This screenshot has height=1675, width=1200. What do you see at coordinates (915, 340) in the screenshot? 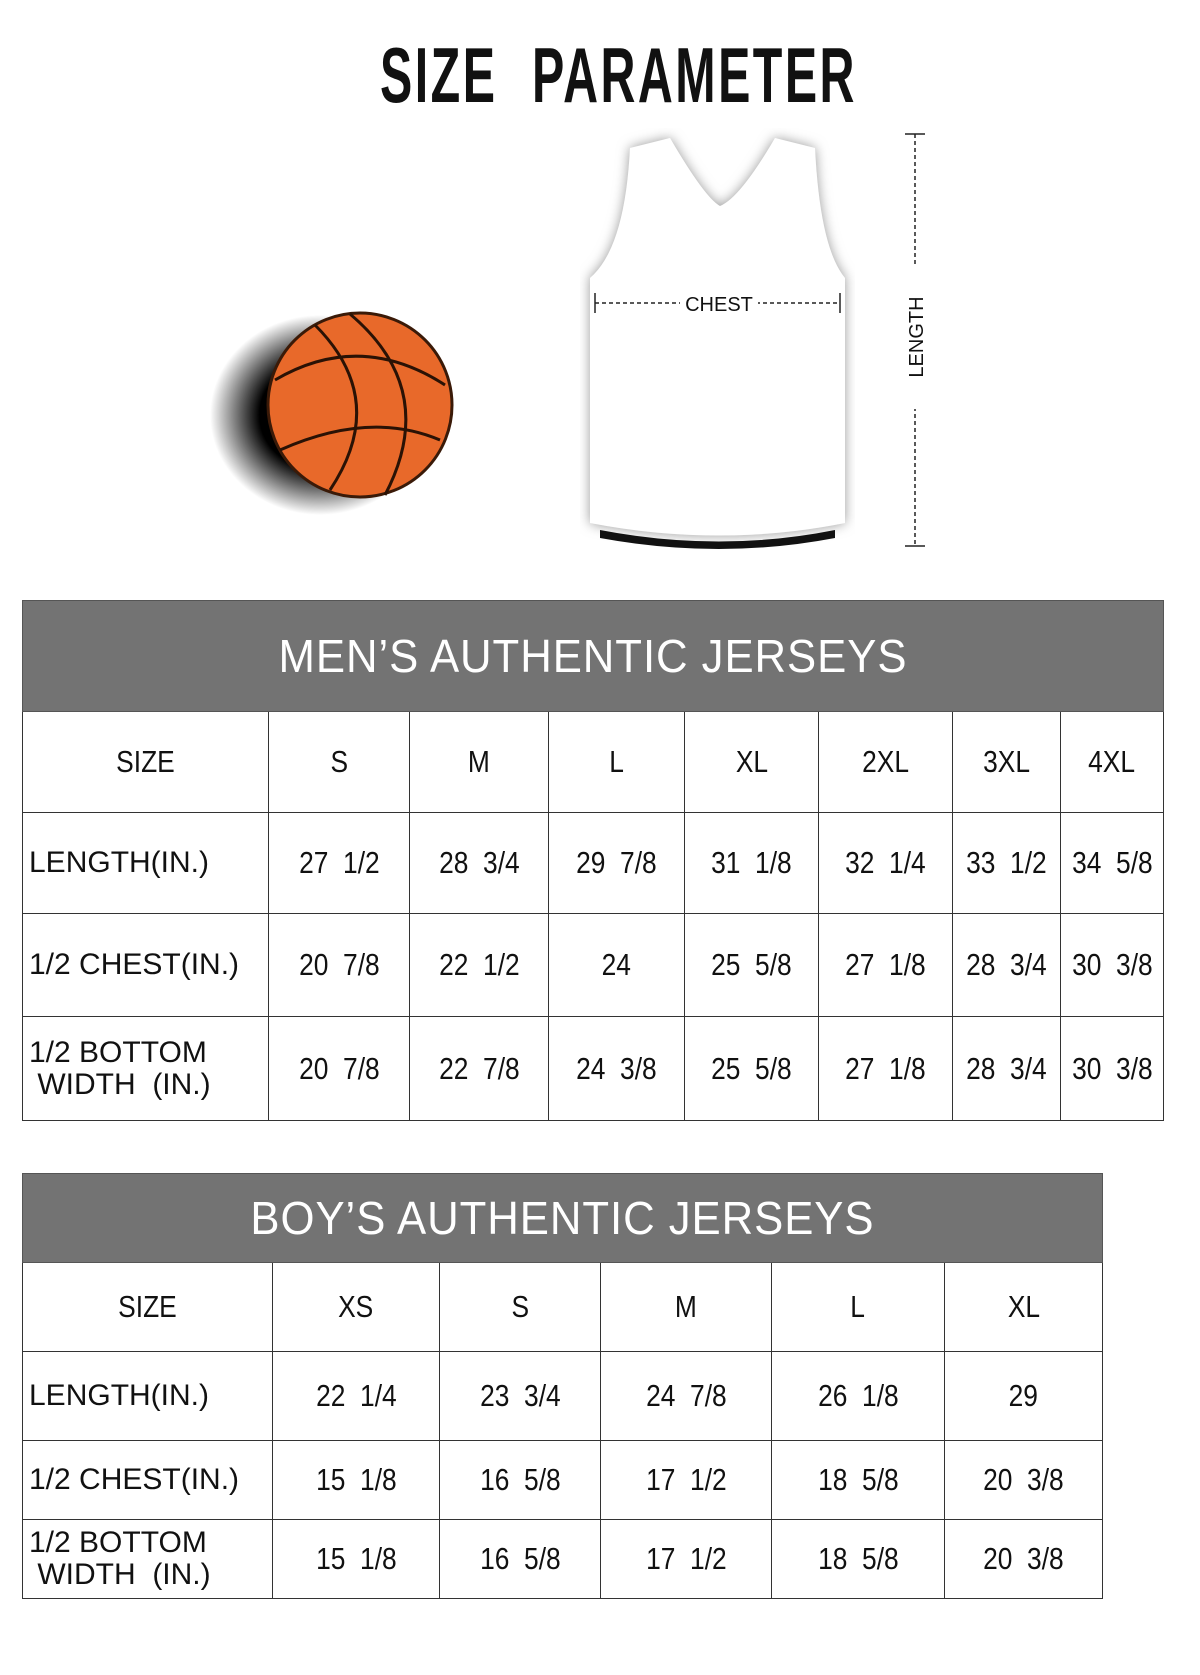
I see `length-indicator: LENGTH` at bounding box center [915, 340].